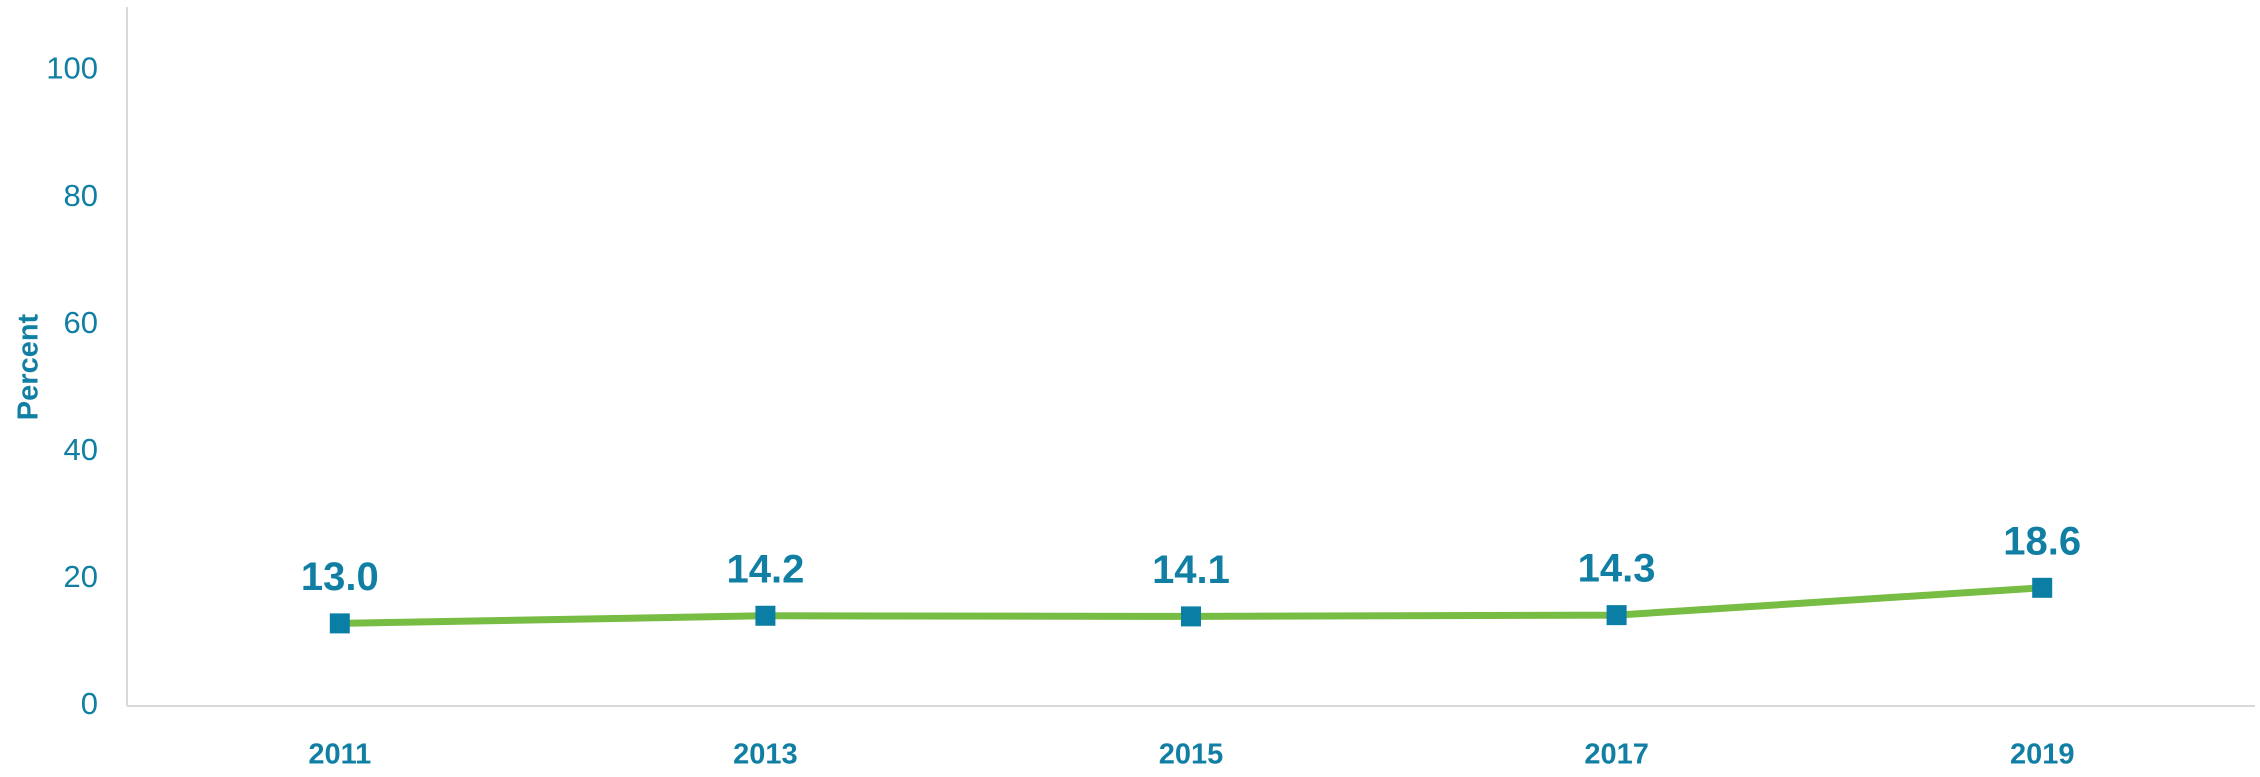 The width and height of the screenshot is (2260, 777). What do you see at coordinates (1191, 755) in the screenshot?
I see `x-tick-label: 2015` at bounding box center [1191, 755].